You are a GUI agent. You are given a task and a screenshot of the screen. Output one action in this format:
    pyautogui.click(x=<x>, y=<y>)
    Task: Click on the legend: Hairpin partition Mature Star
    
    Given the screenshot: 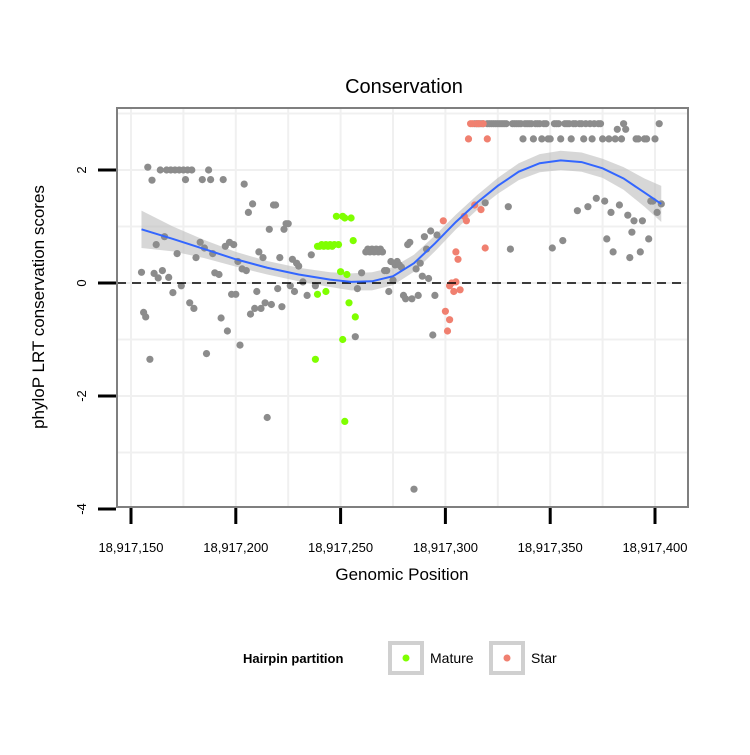 What is the action you would take?
    pyautogui.click(x=400, y=658)
    